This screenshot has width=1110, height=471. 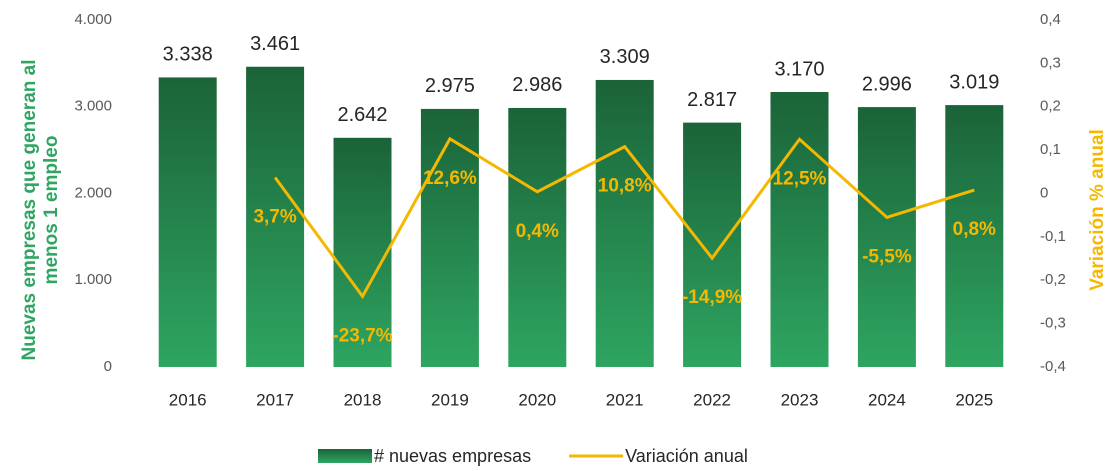 What do you see at coordinates (625, 57) in the screenshot?
I see `bar-value-label: 3.309` at bounding box center [625, 57].